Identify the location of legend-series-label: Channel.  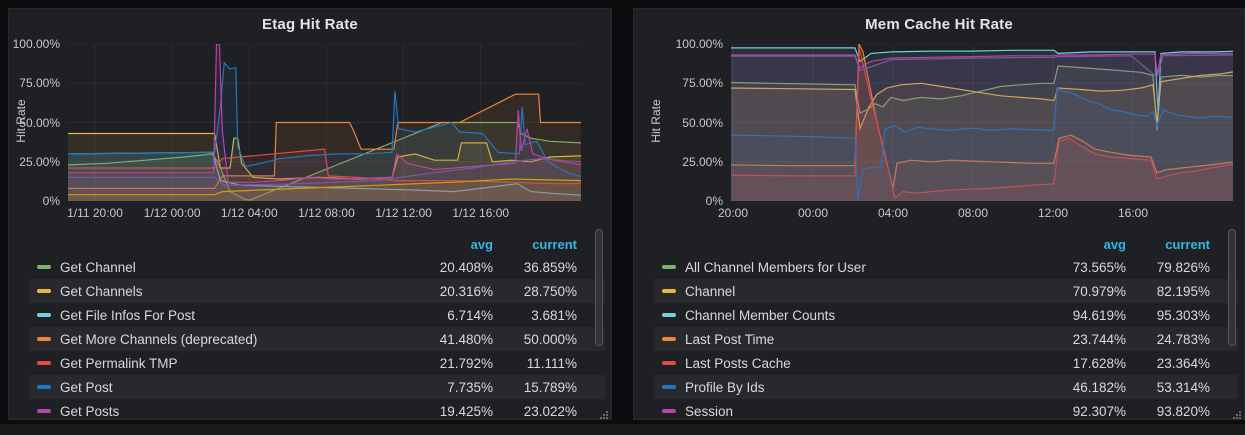
(710, 291).